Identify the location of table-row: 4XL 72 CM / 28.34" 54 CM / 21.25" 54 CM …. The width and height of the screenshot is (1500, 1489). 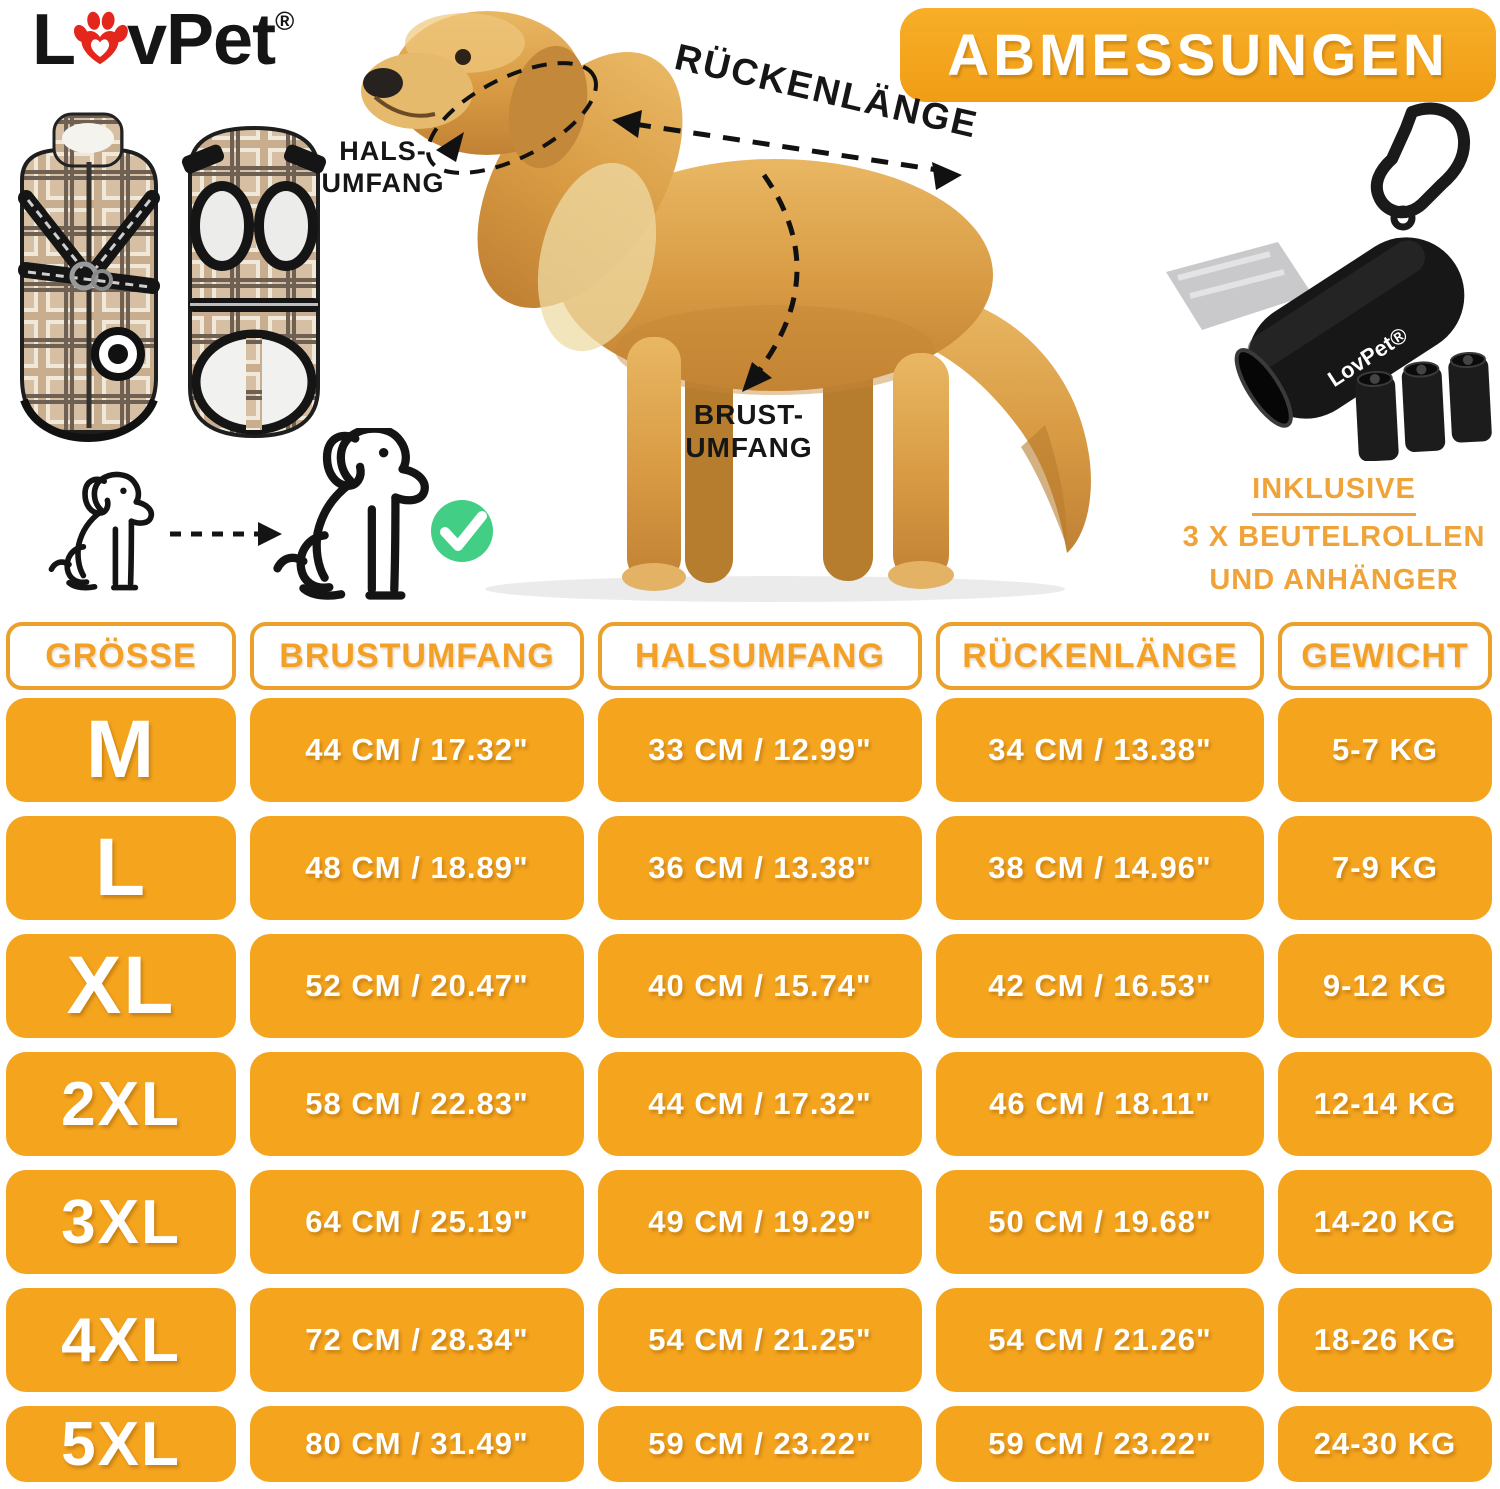
(750, 1340).